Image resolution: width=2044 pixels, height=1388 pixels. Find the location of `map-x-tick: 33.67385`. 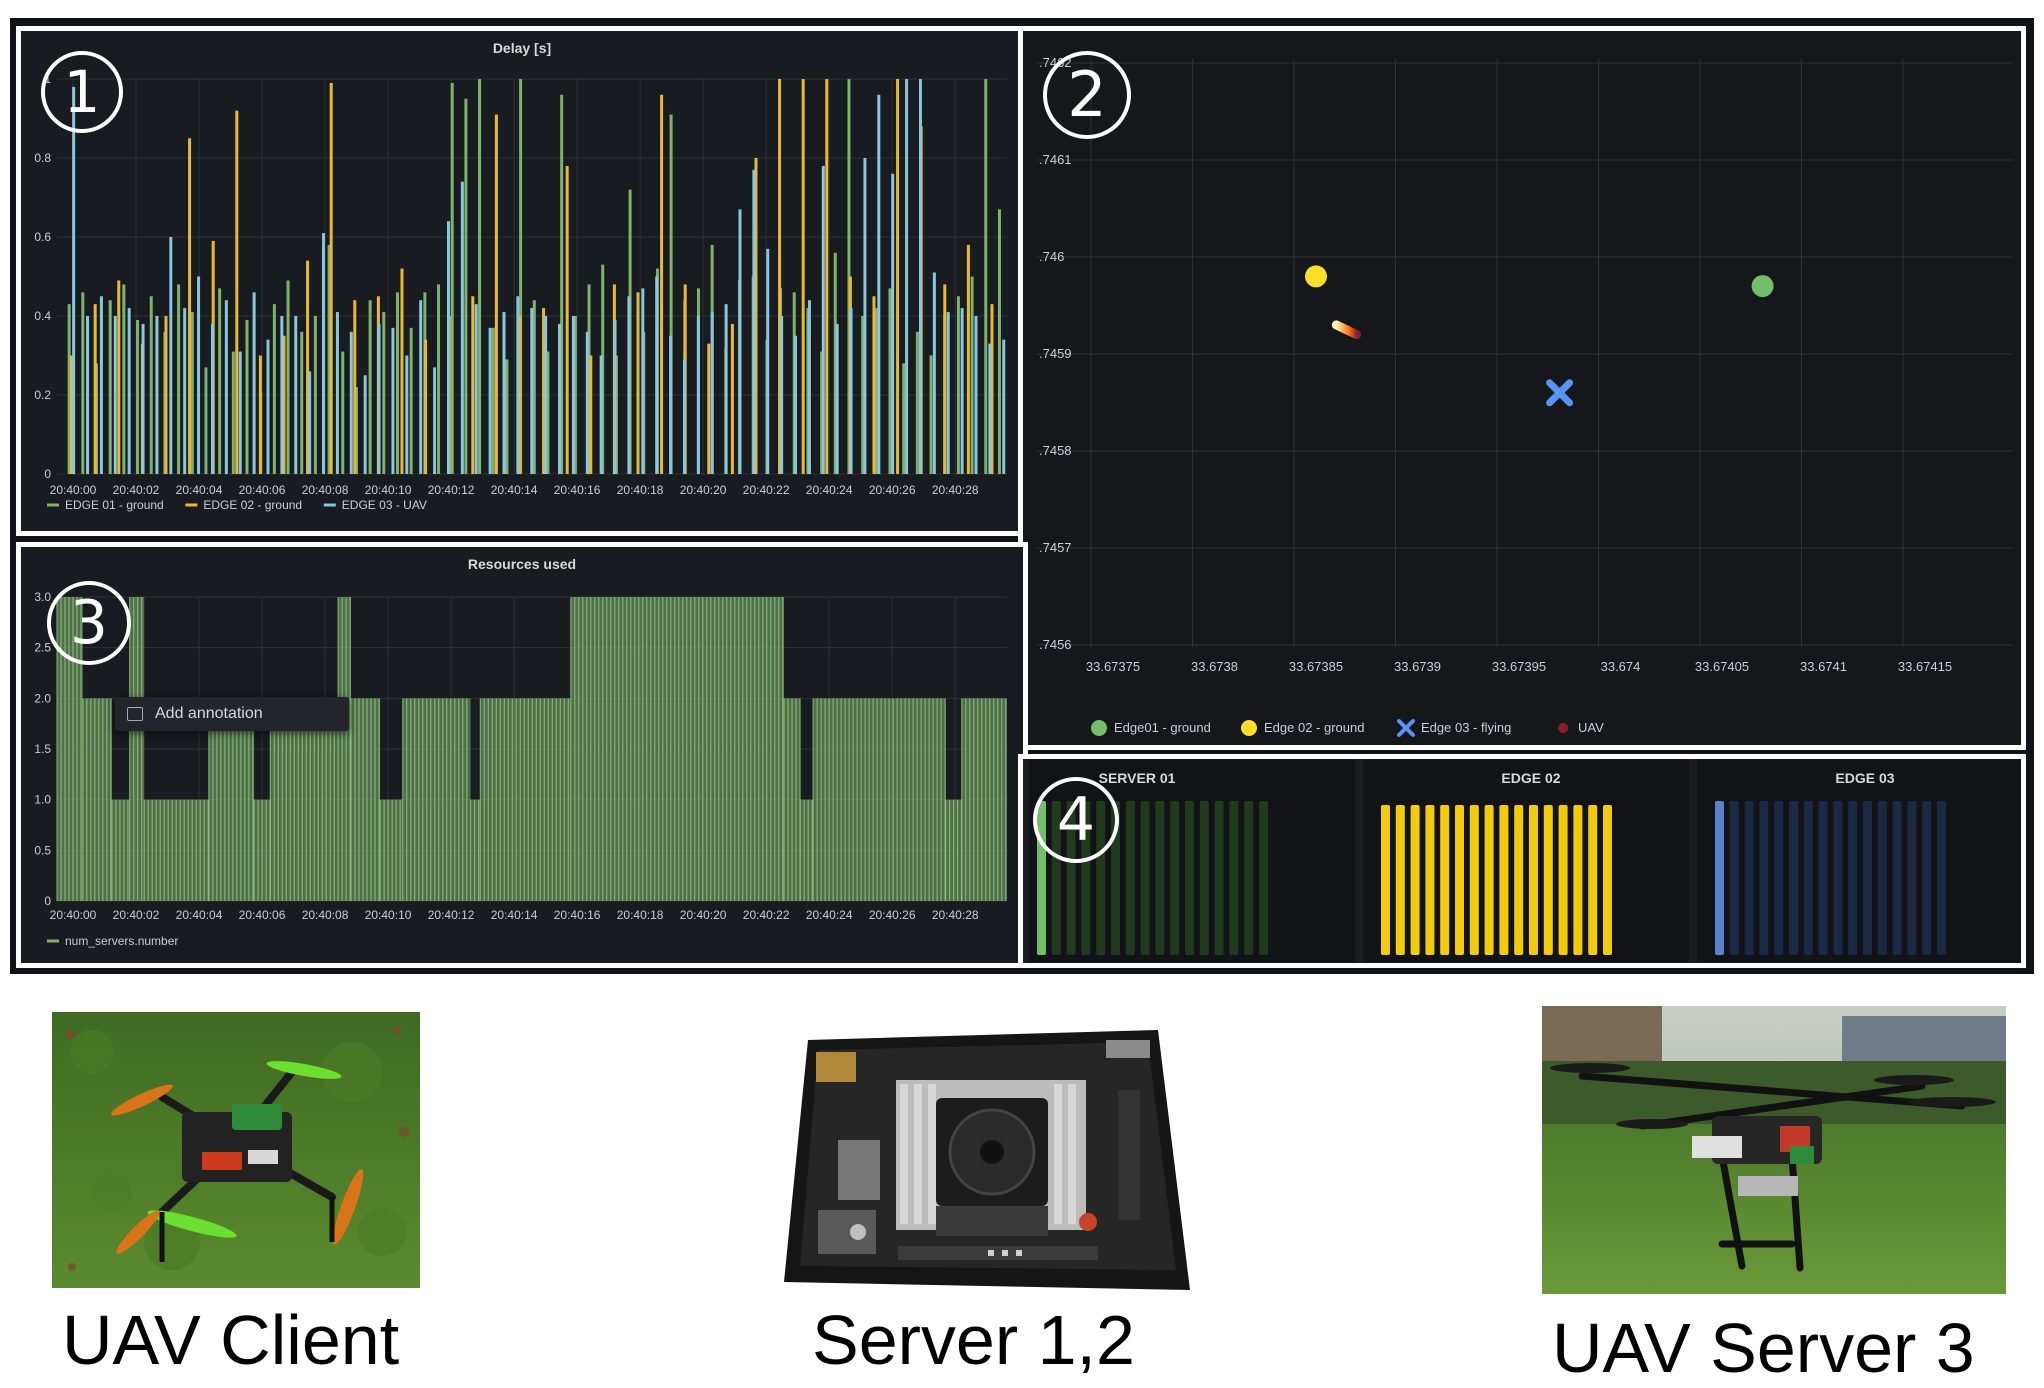

map-x-tick: 33.67385 is located at coordinates (1316, 666).